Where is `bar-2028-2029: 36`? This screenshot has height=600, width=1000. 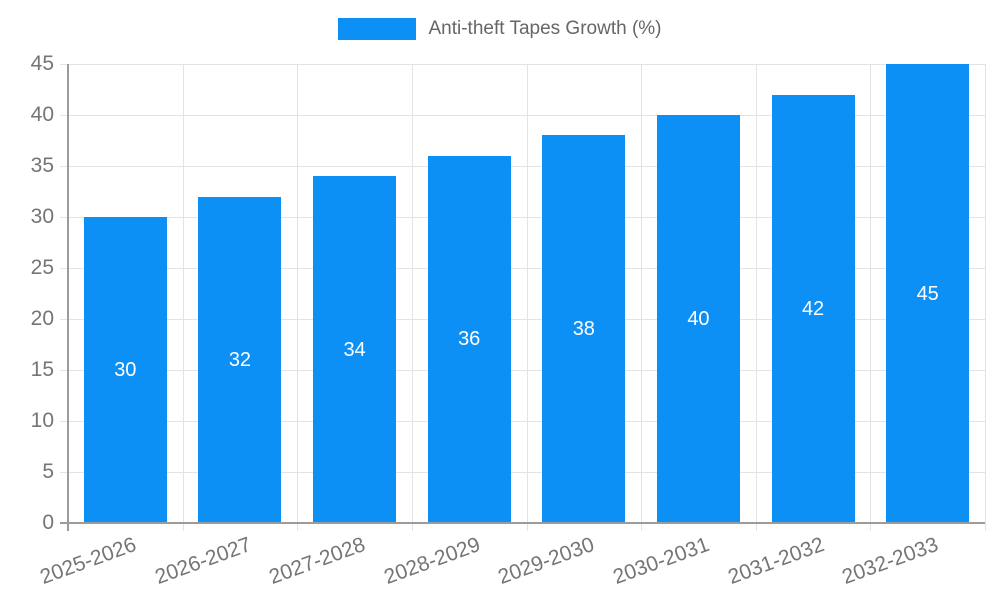
bar-2028-2029: 36 is located at coordinates (469, 339).